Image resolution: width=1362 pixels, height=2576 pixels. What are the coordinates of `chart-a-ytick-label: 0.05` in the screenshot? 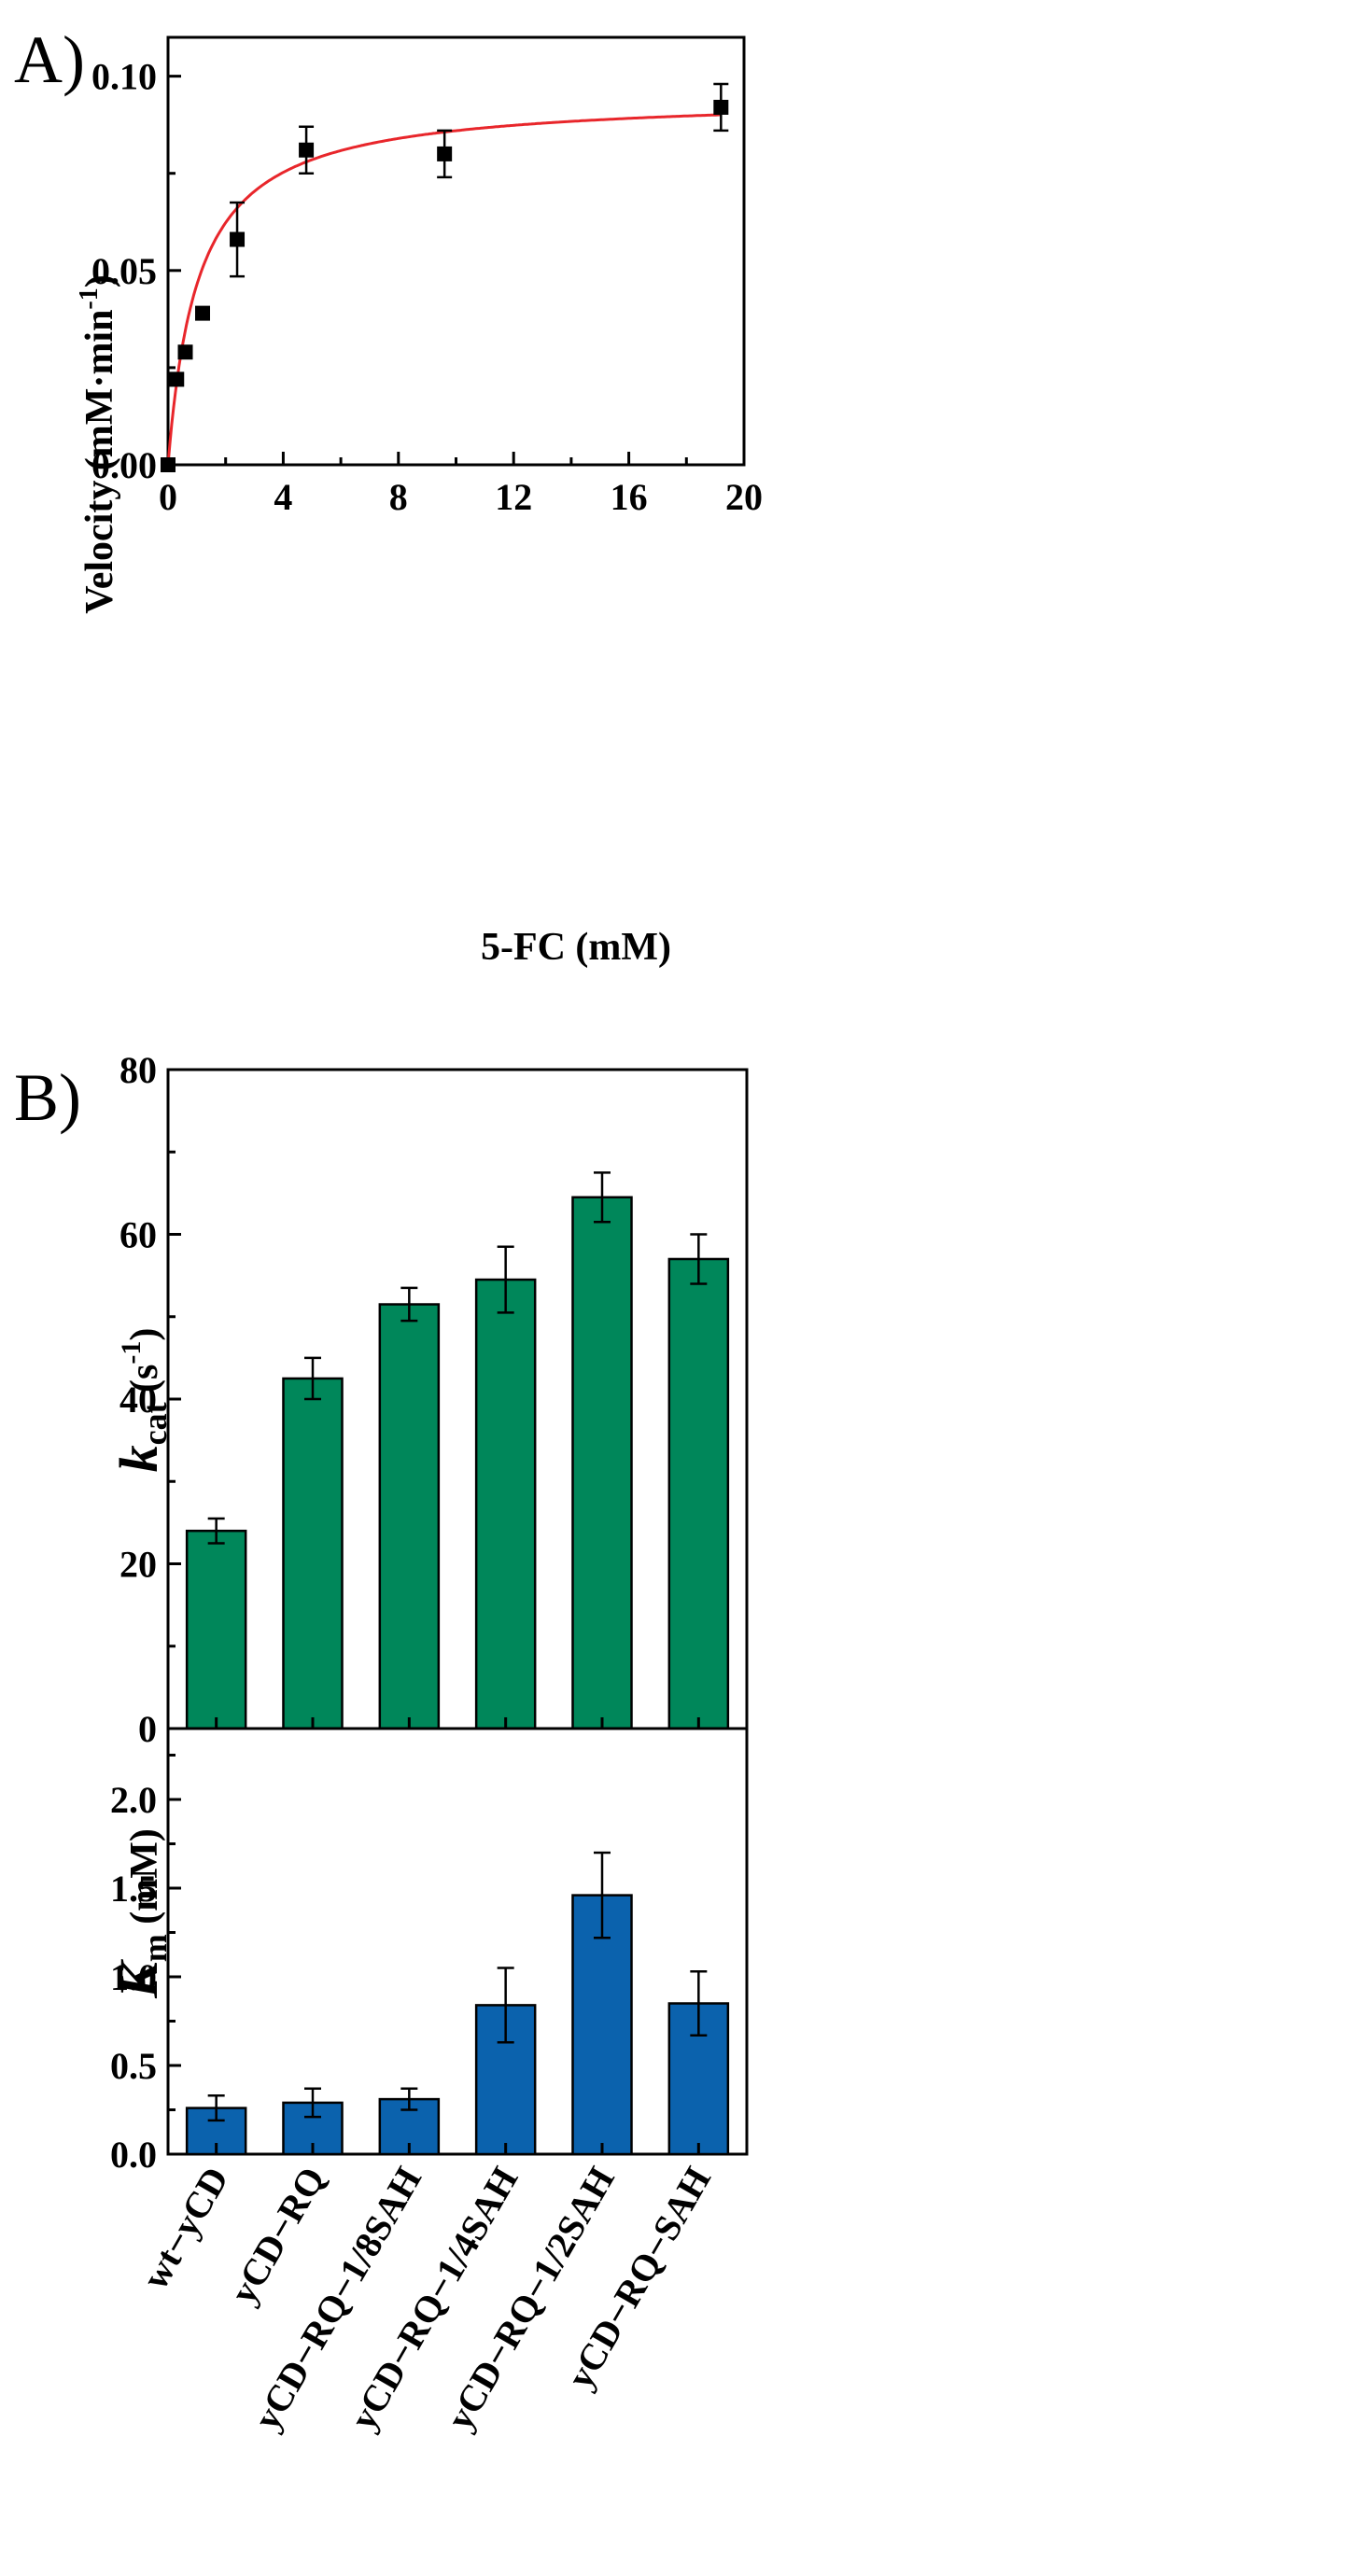 It's located at (124, 271).